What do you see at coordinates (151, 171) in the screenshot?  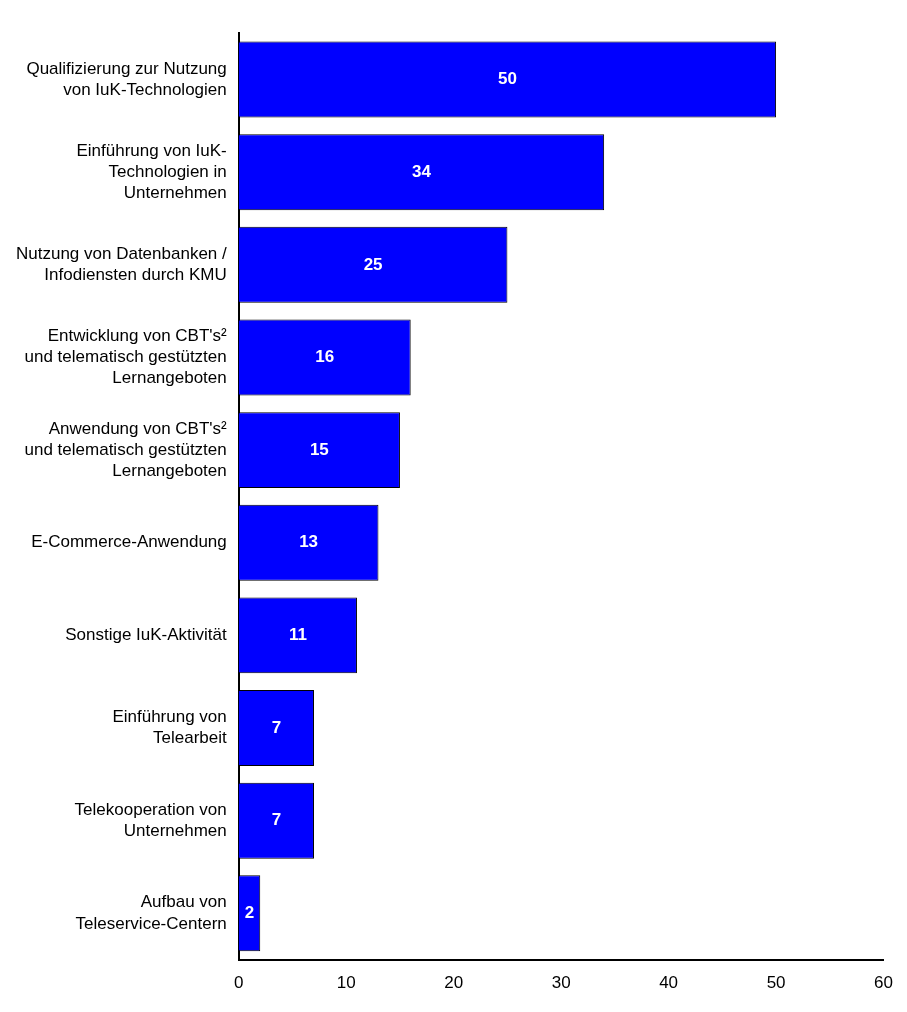 I see `y-tick-label: Einführung von IuK- Technologien in Unternehmen` at bounding box center [151, 171].